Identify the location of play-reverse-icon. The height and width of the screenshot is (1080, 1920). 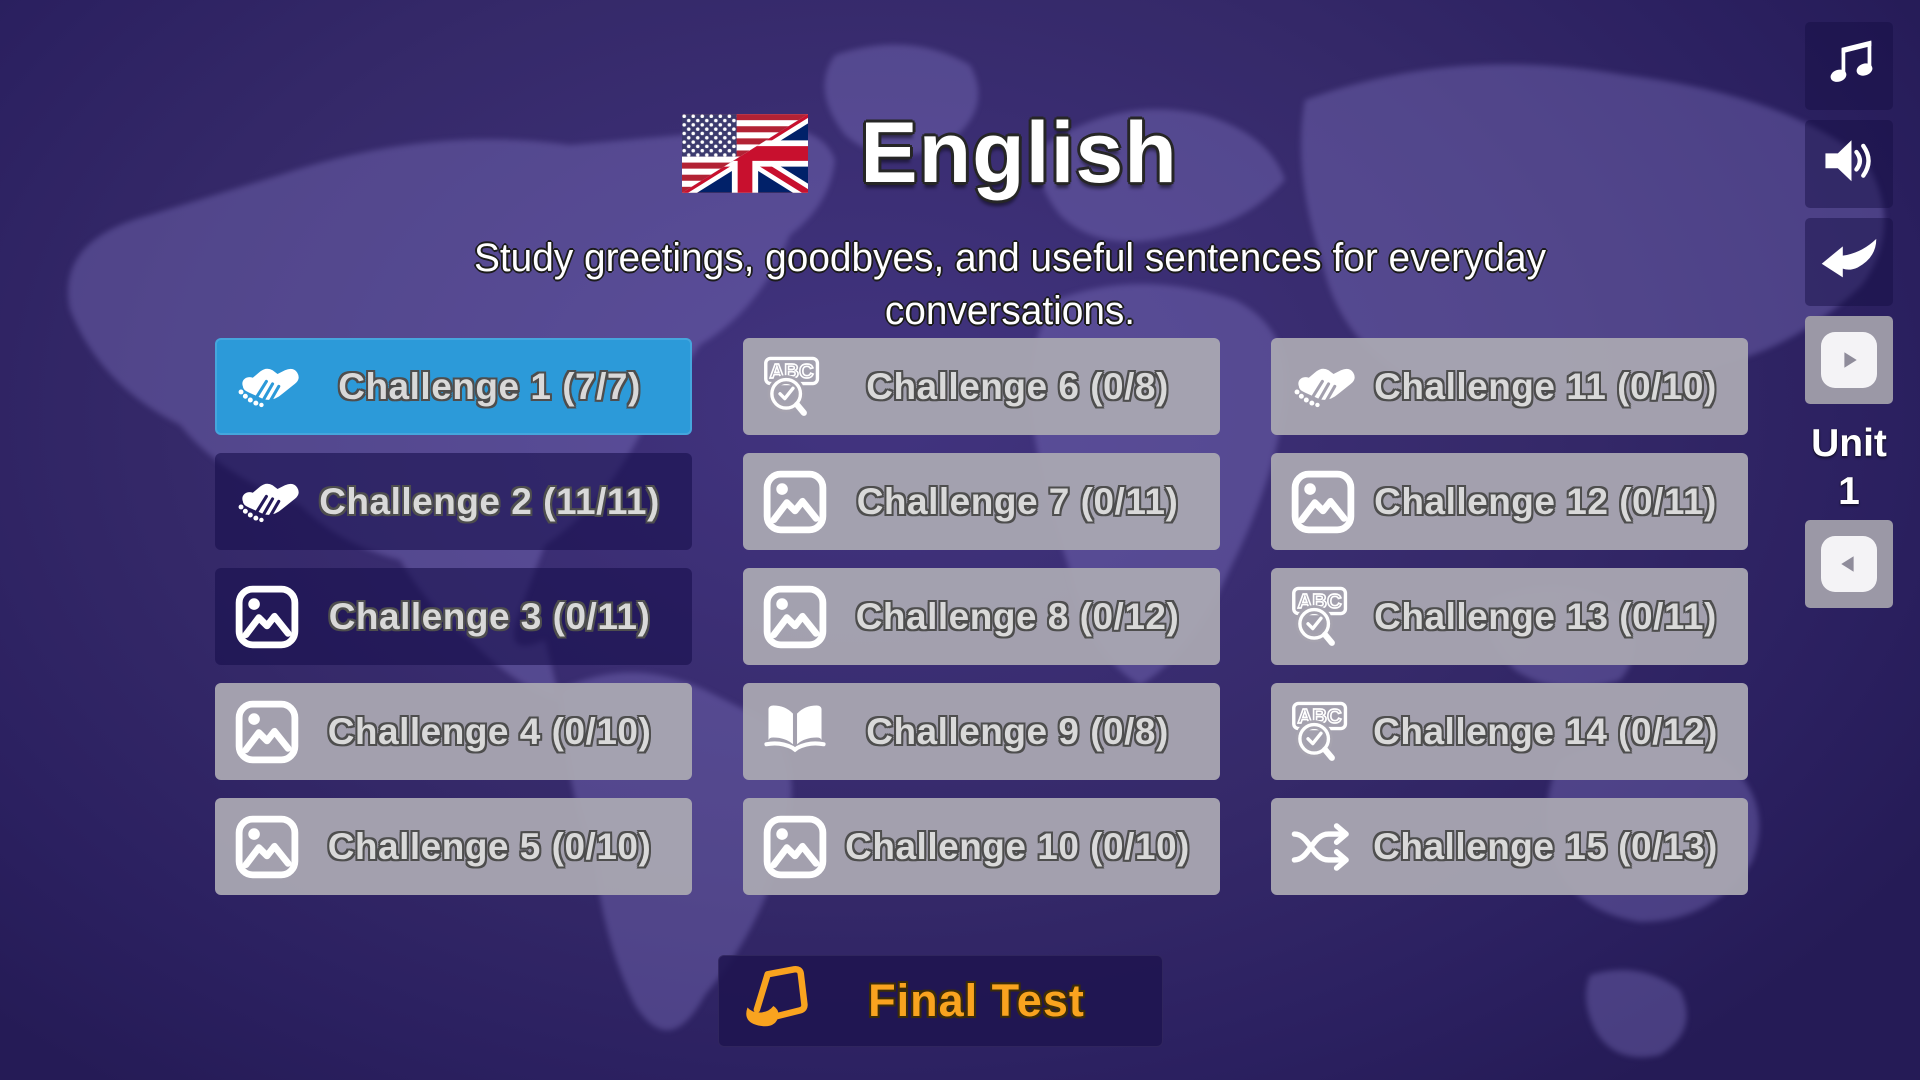
(1849, 564).